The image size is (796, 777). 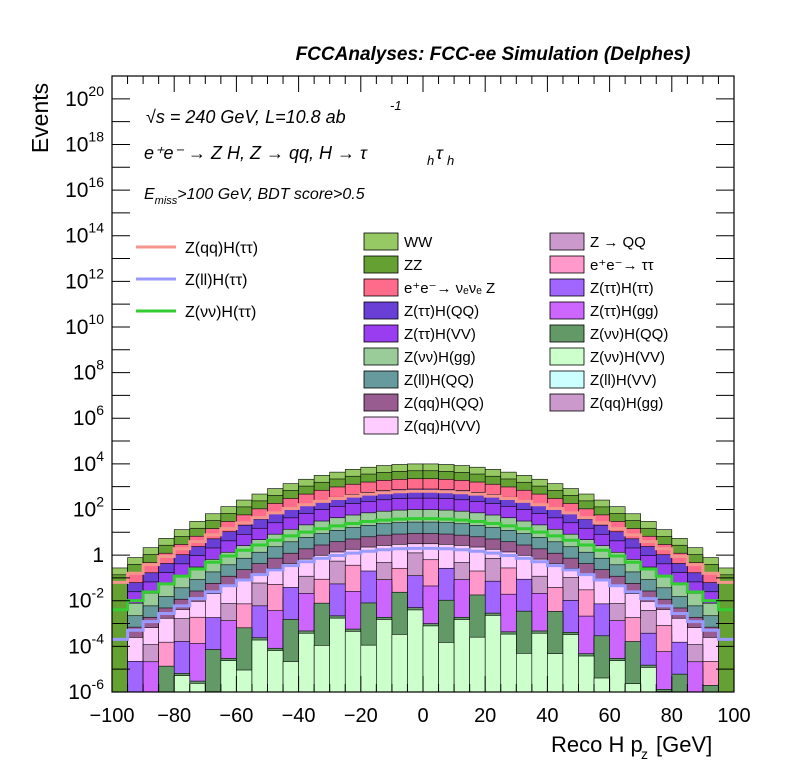 What do you see at coordinates (221, 248) in the screenshot?
I see `legend-signal-label: Z(qq)H(ττ)` at bounding box center [221, 248].